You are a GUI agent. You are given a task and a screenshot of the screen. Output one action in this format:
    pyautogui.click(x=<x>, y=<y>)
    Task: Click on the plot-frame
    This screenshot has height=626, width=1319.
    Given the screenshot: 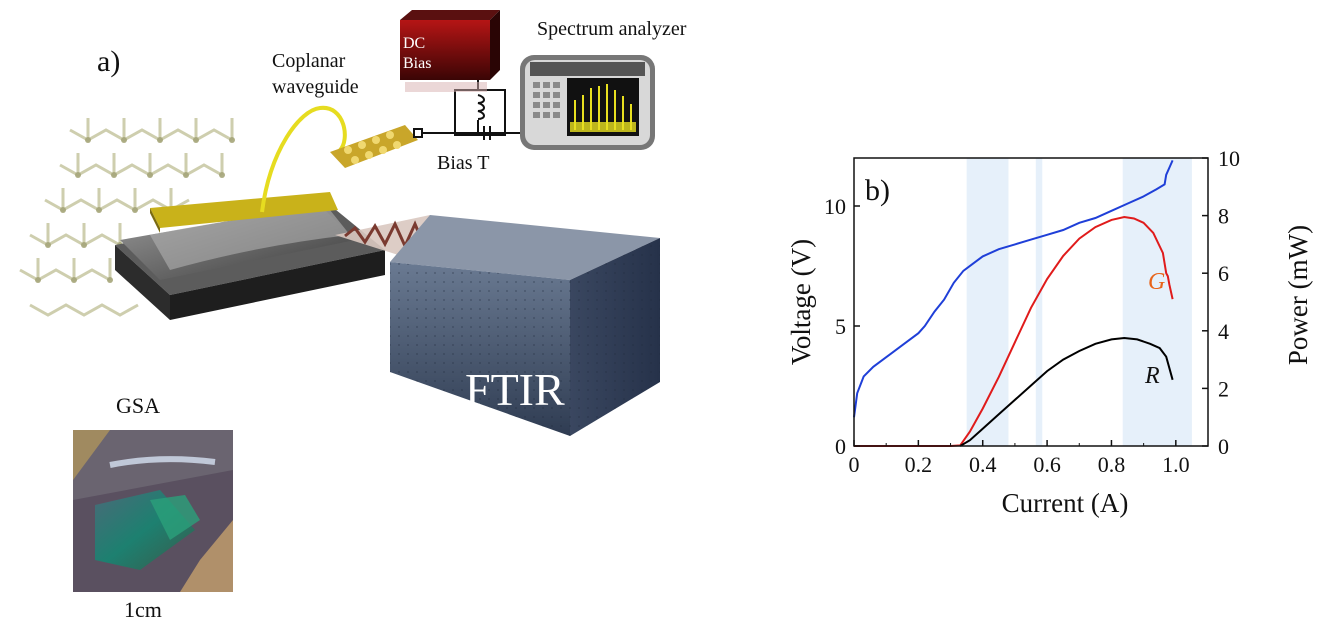 What is the action you would take?
    pyautogui.click(x=1031, y=302)
    